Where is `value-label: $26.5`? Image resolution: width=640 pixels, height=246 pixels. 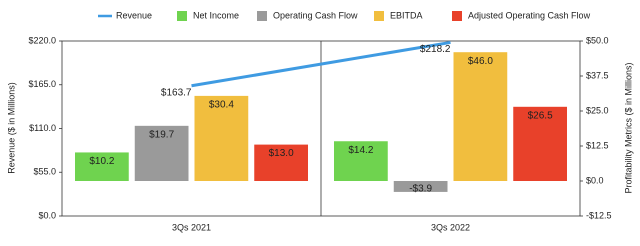 value-label: $26.5 is located at coordinates (540, 115).